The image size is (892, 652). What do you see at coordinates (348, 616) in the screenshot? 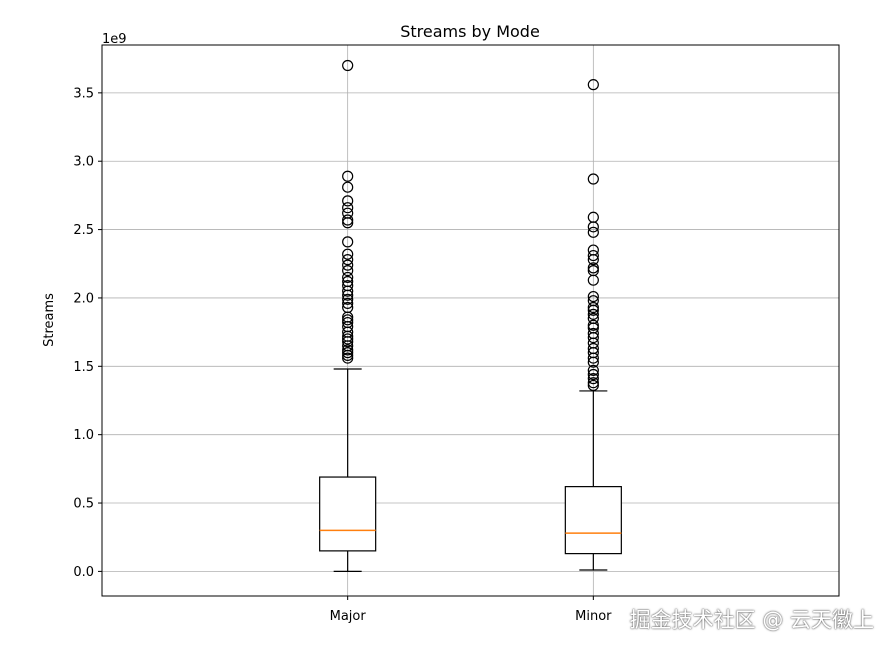
I see `x-tick-label: Major` at bounding box center [348, 616].